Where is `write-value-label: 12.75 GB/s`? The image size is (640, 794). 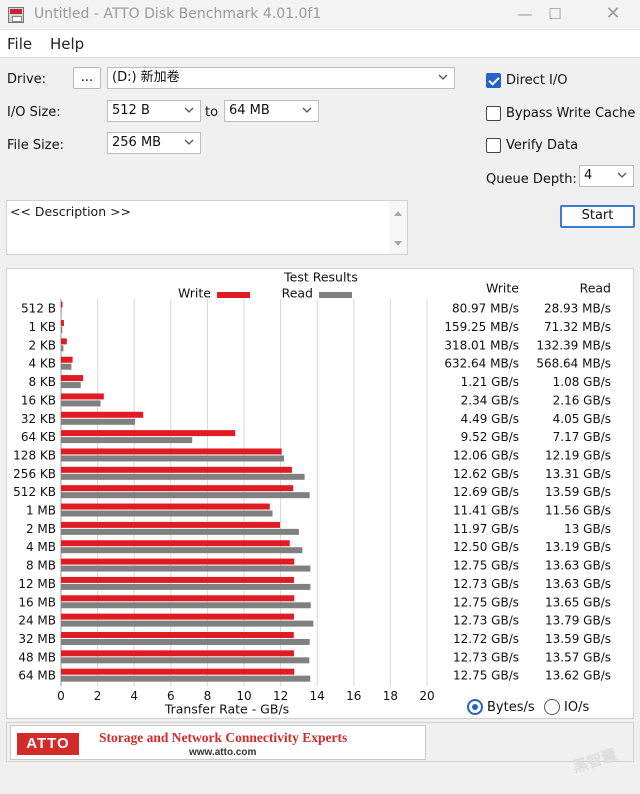
write-value-label: 12.75 GB/s is located at coordinates (486, 676).